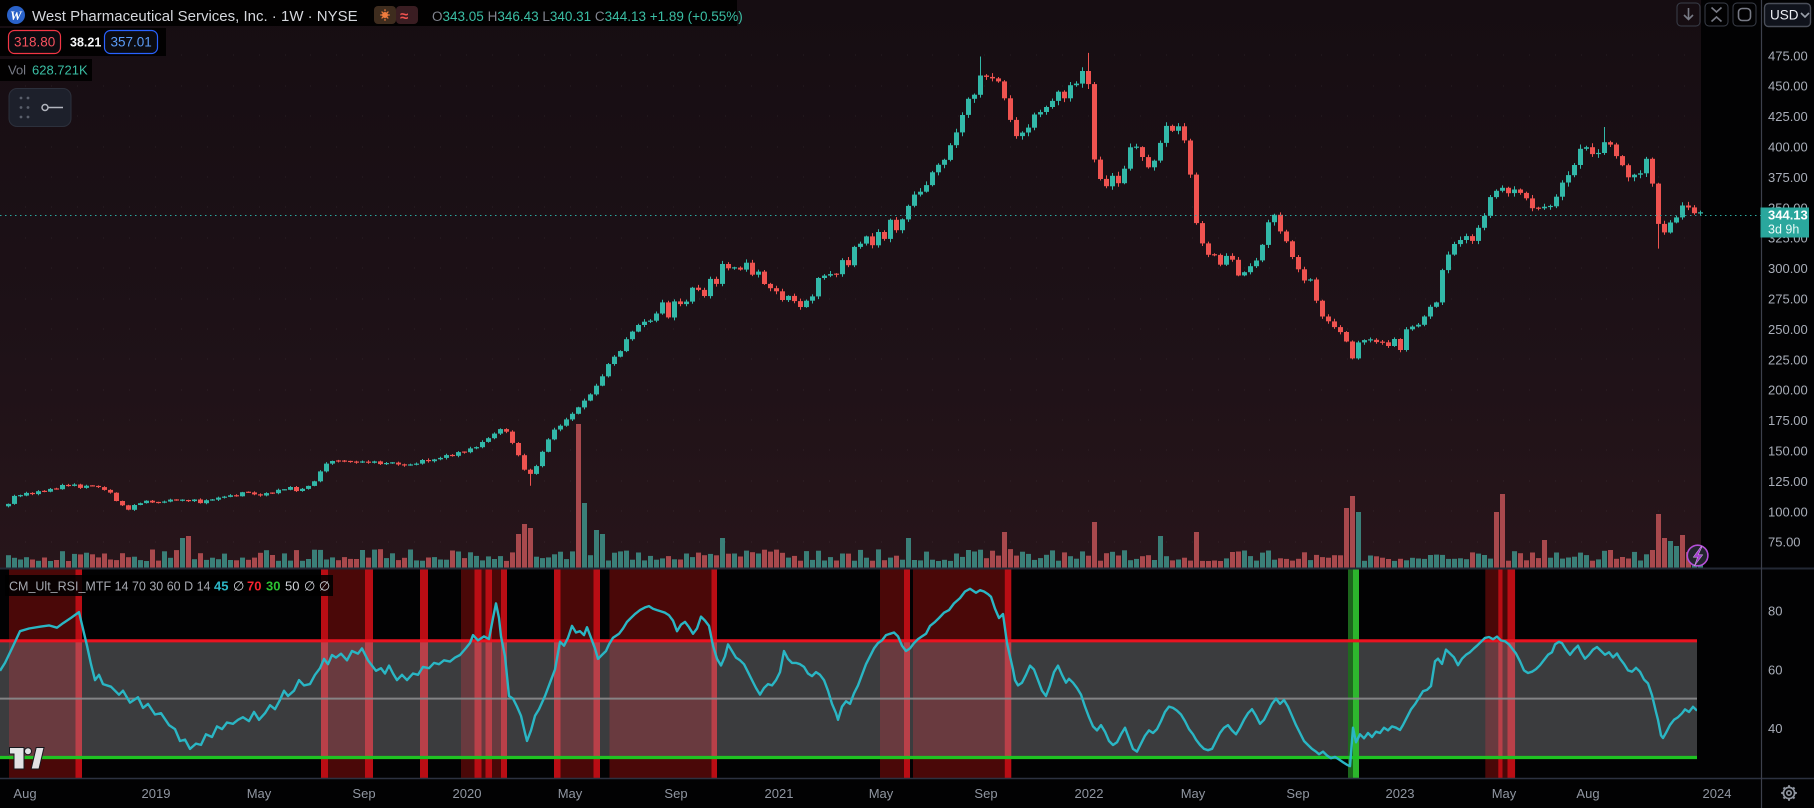 This screenshot has height=808, width=1814. Describe the element at coordinates (1788, 215) in the screenshot. I see `svg-text: 344.13` at that location.